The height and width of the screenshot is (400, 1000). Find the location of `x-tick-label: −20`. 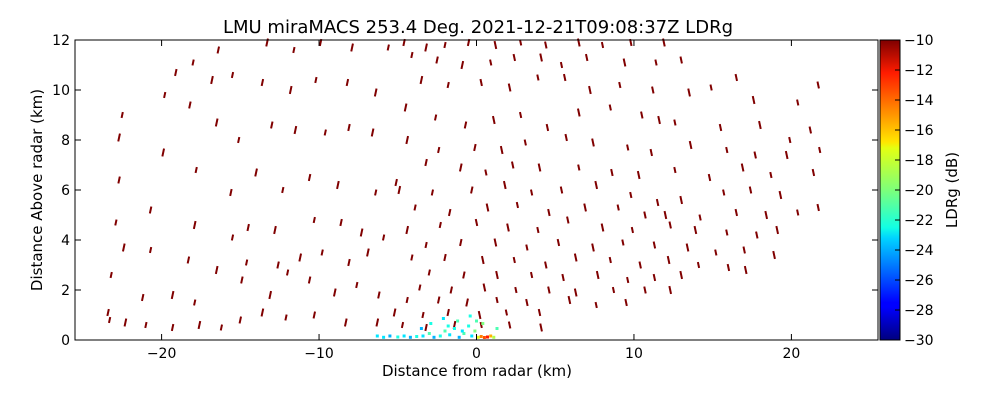

x-tick-label: −20 is located at coordinates (162, 354).